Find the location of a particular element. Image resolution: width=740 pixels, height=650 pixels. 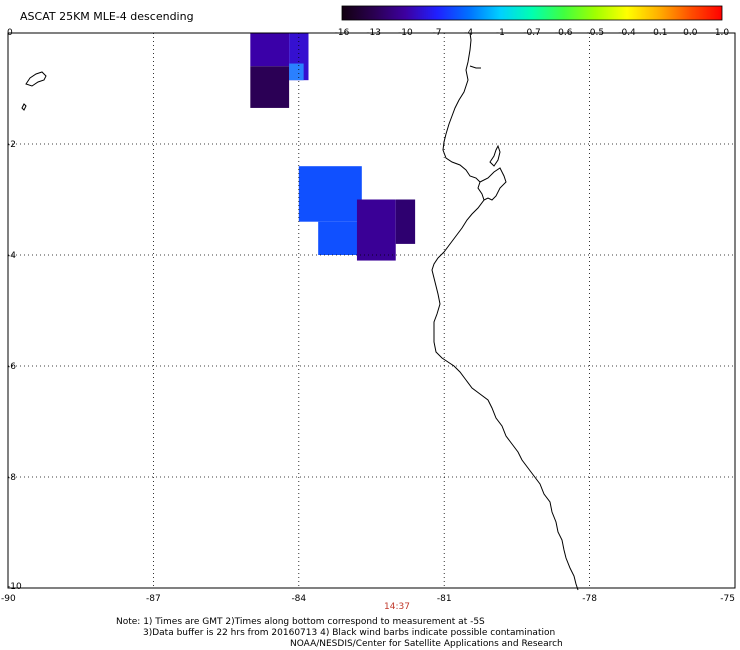

y-tick-label: -10 is located at coordinates (14, 587).